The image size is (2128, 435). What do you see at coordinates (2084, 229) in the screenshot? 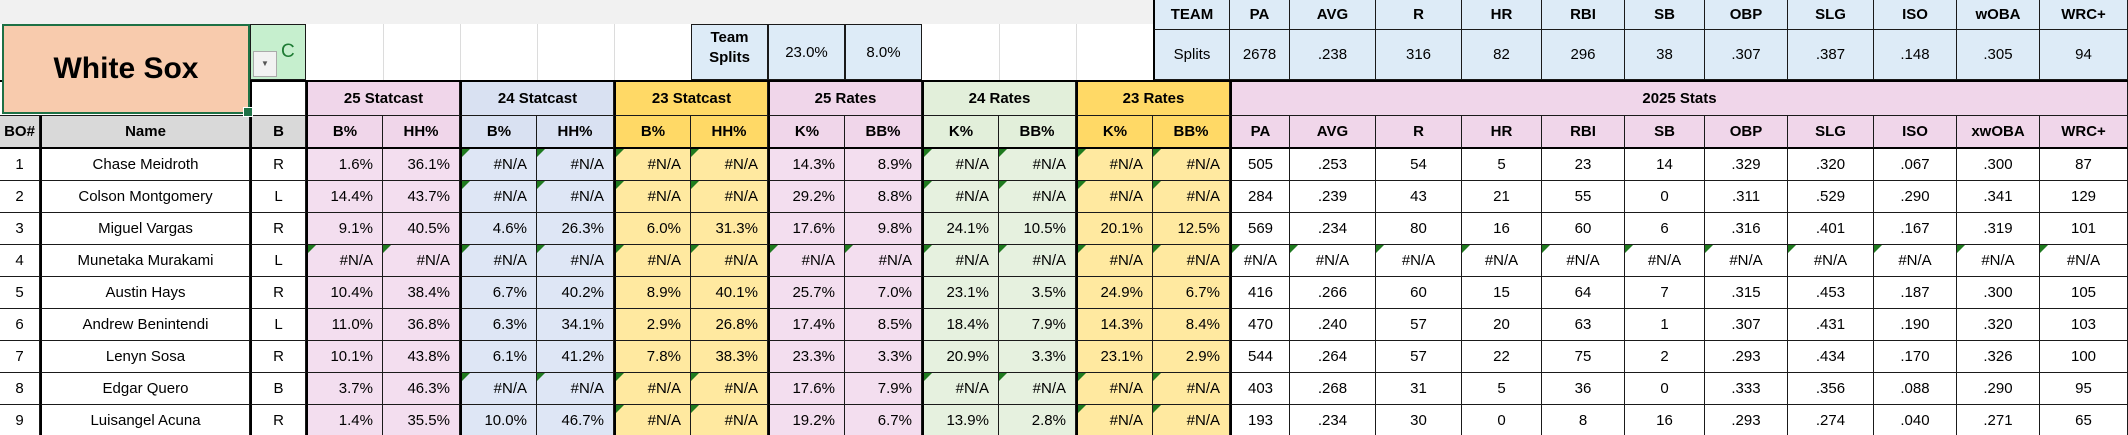
I see `stat-cell: 101` at bounding box center [2084, 229].